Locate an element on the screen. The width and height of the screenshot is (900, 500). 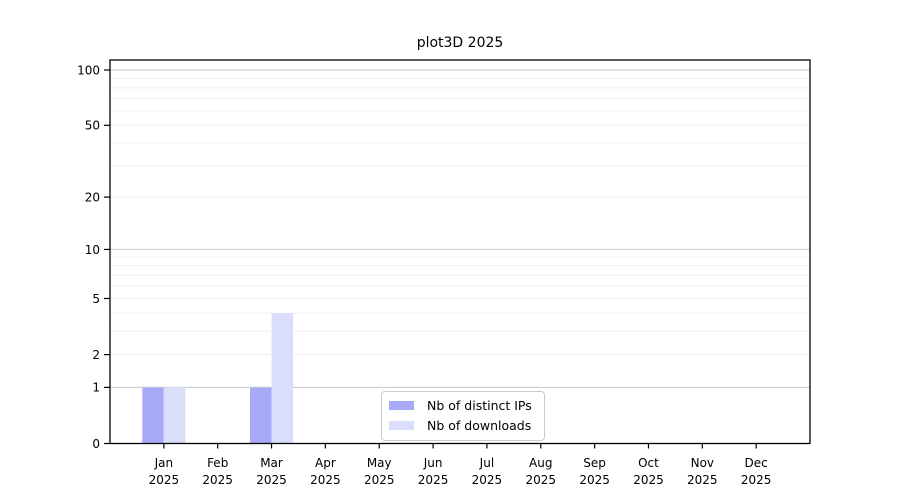
legend-swatch-downloads-icon is located at coordinates (401, 425).